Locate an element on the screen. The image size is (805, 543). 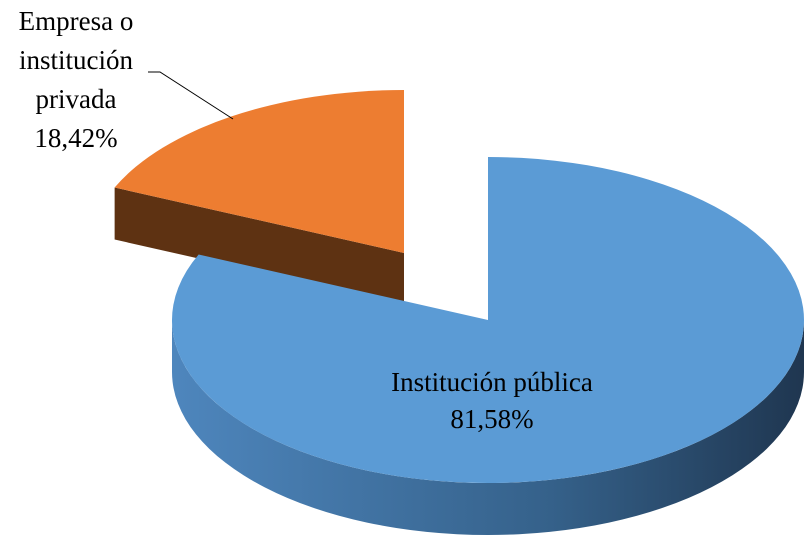
value-label: 81,58% is located at coordinates (491, 419).